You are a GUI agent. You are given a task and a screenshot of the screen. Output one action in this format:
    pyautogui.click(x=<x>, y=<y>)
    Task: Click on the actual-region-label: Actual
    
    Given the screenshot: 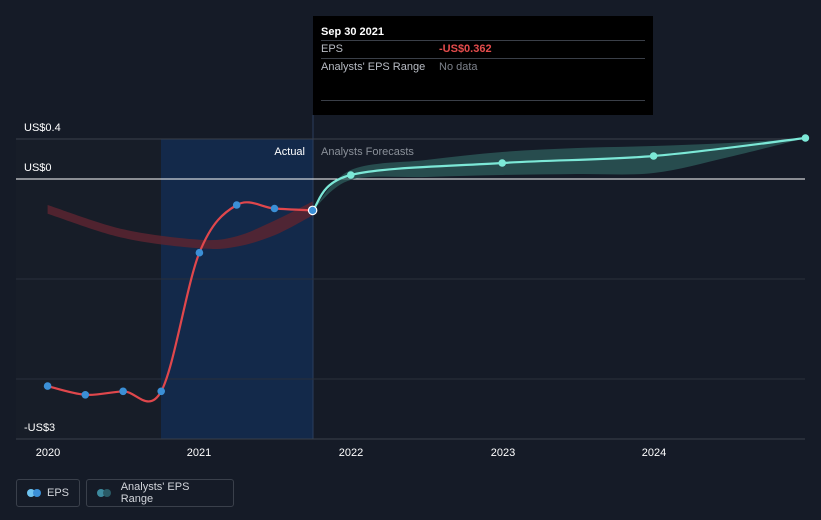 What is the action you would take?
    pyautogui.click(x=289, y=152)
    